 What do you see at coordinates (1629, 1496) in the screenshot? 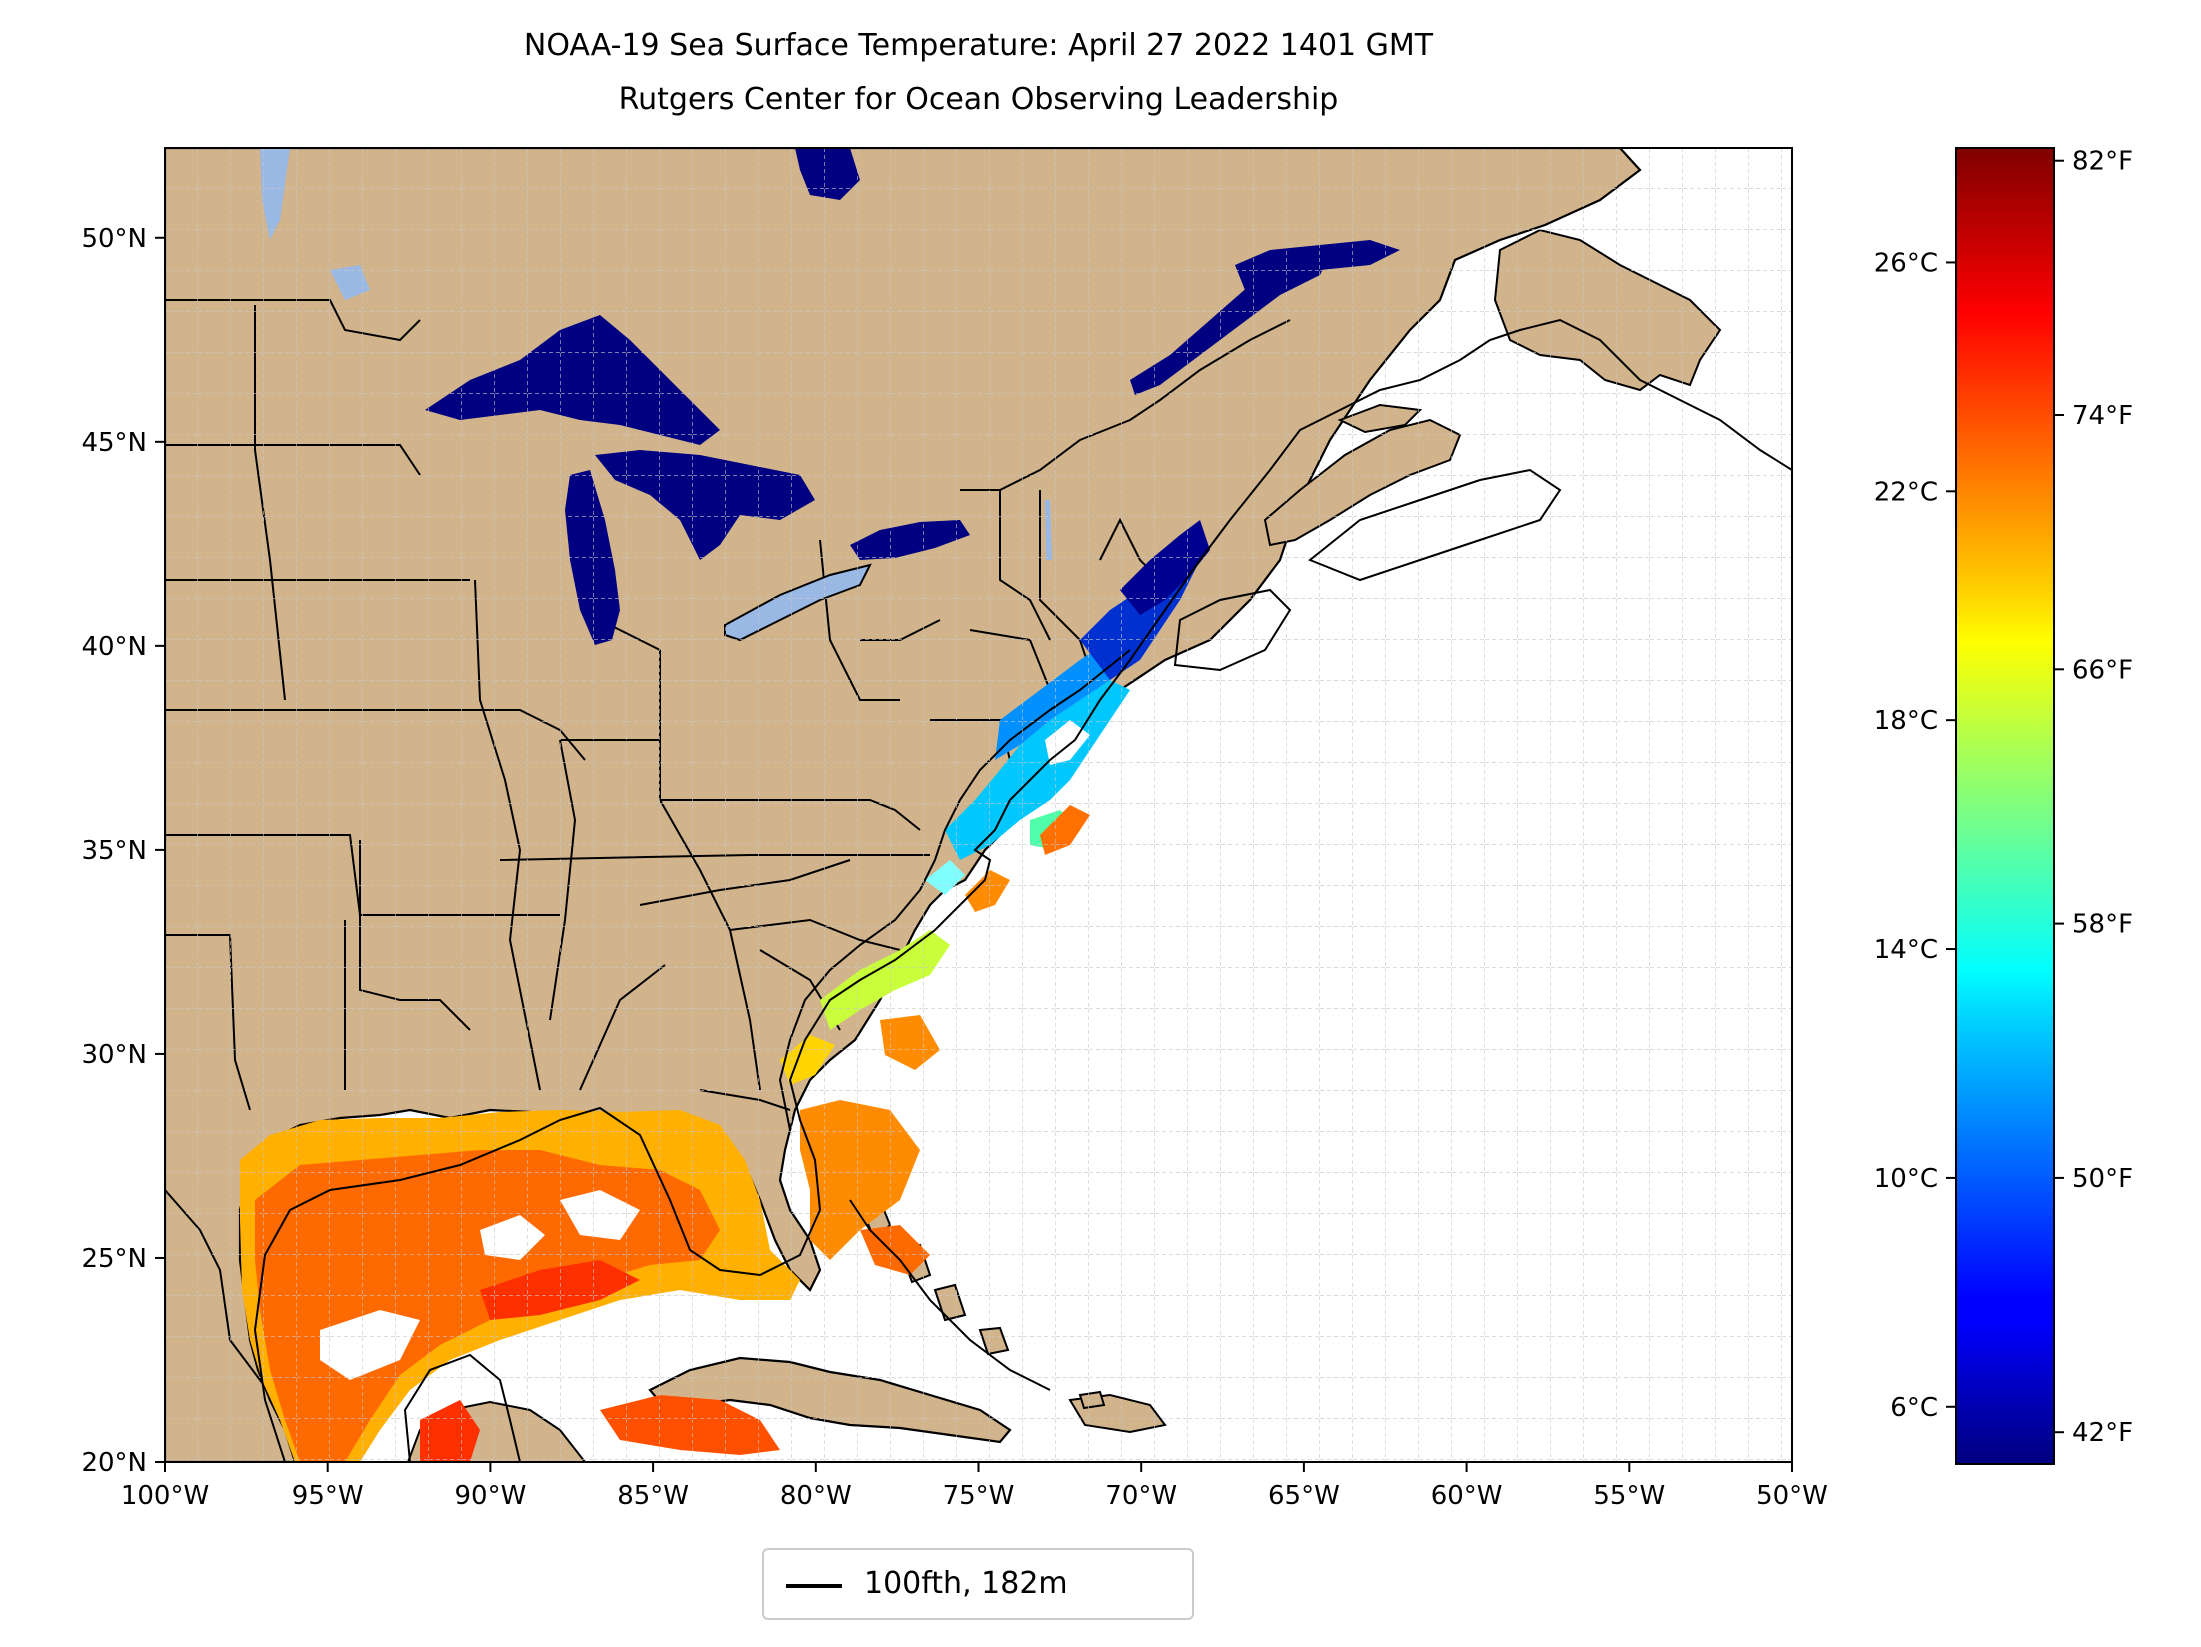
I see `lon-tick-label: 55°W` at bounding box center [1629, 1496].